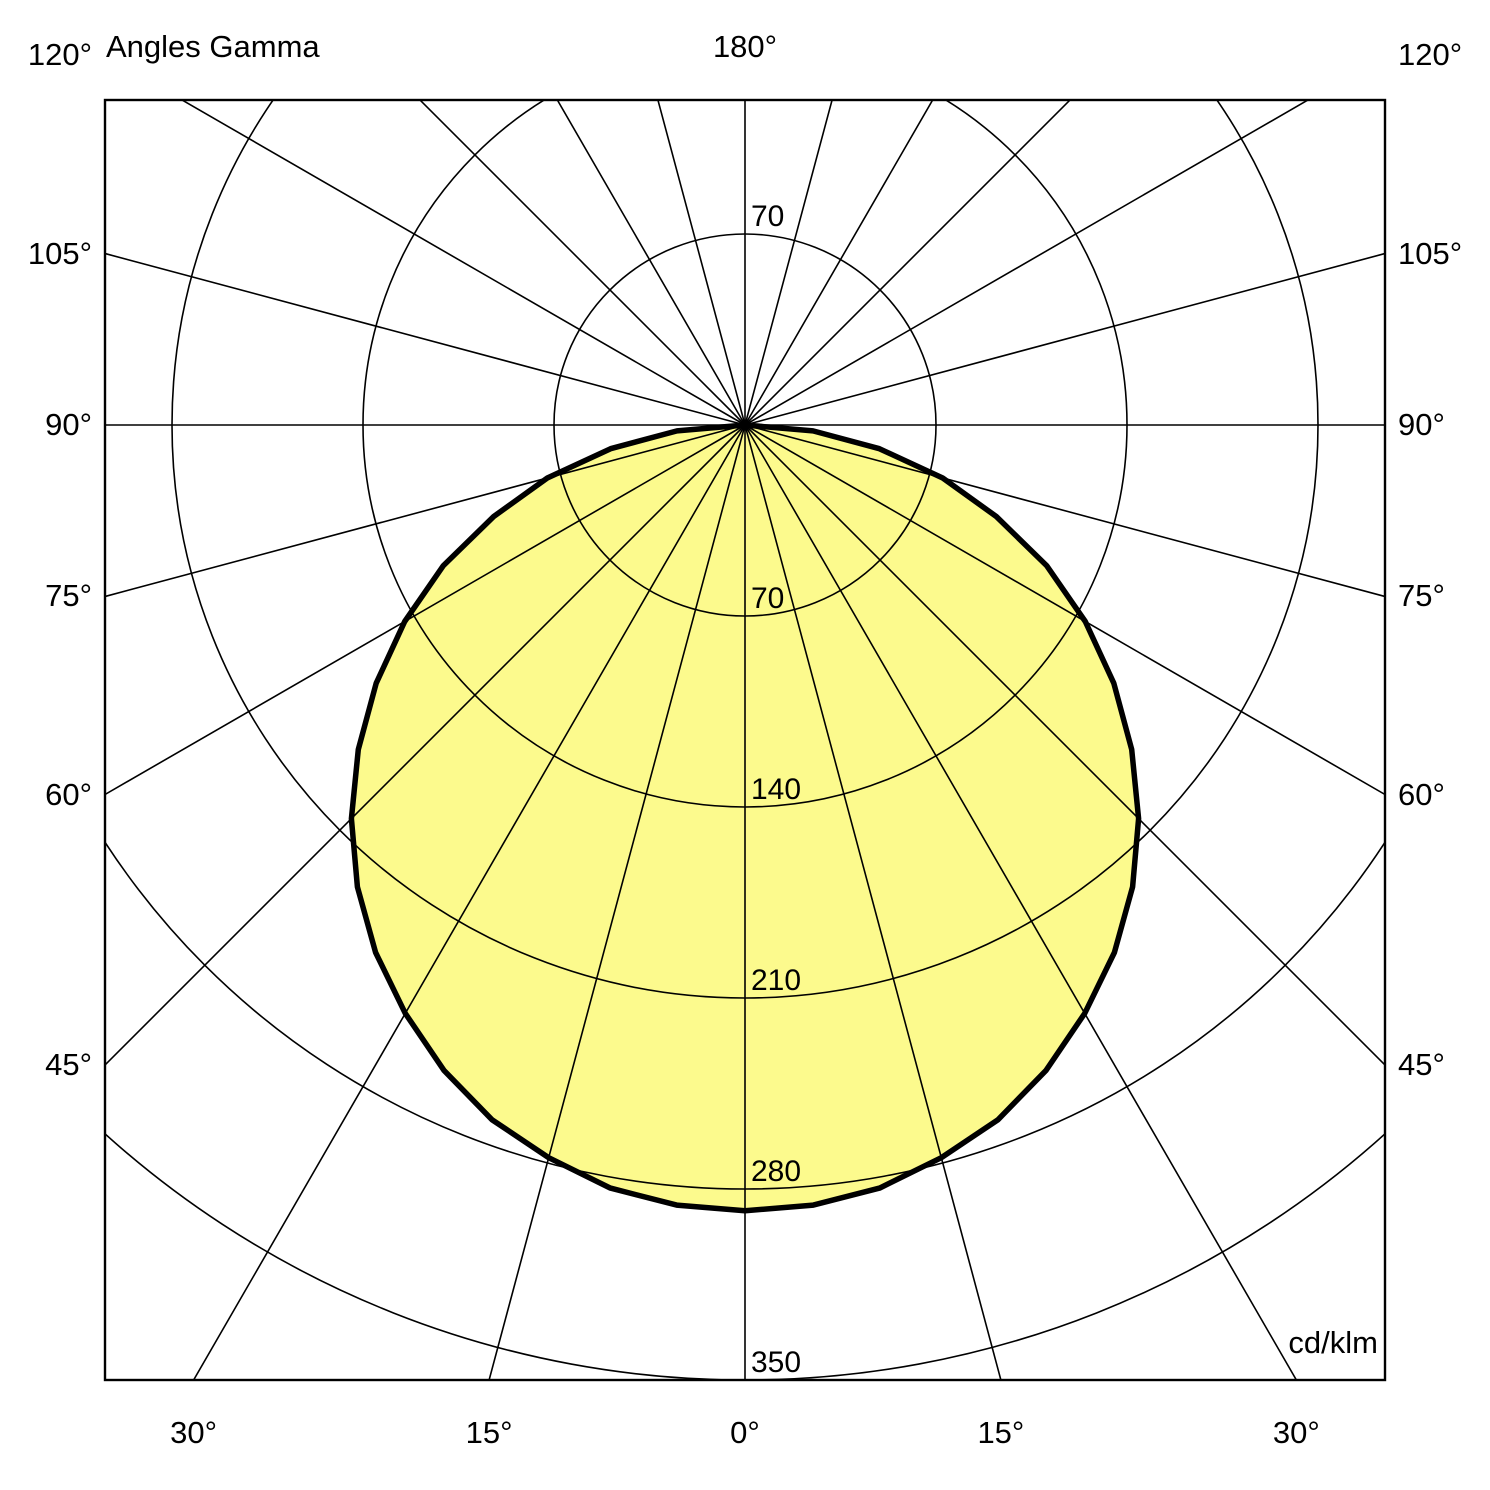  Describe the element at coordinates (1296, 1432) in the screenshot. I see `gamma-label-bottom-30: 30°` at that location.